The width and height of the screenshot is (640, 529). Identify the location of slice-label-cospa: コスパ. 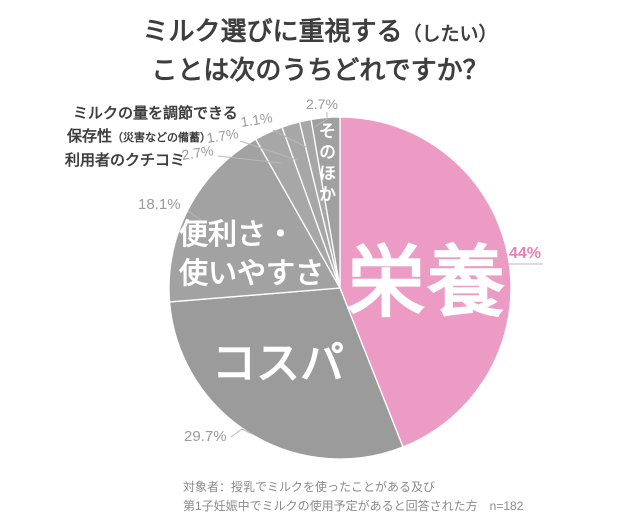
(278, 363).